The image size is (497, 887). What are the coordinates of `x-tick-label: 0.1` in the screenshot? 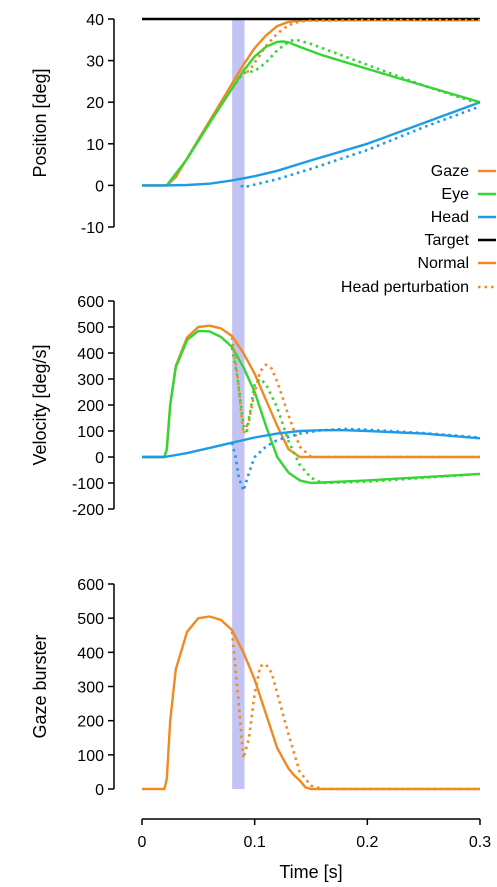 It's located at (255, 842).